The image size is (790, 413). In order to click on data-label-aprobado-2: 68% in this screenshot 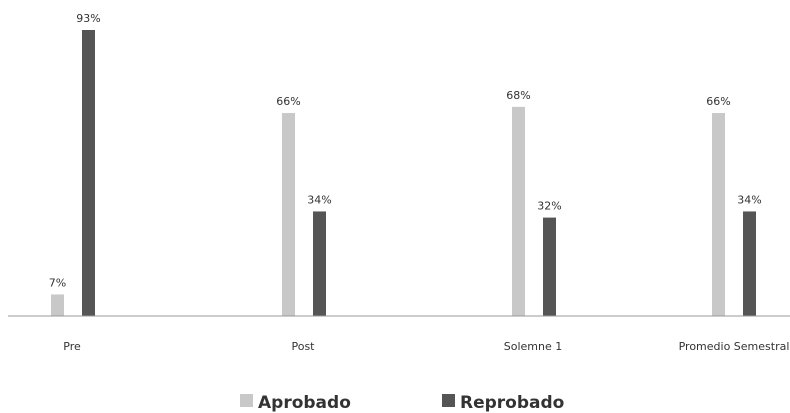, I will do `click(518, 95)`.